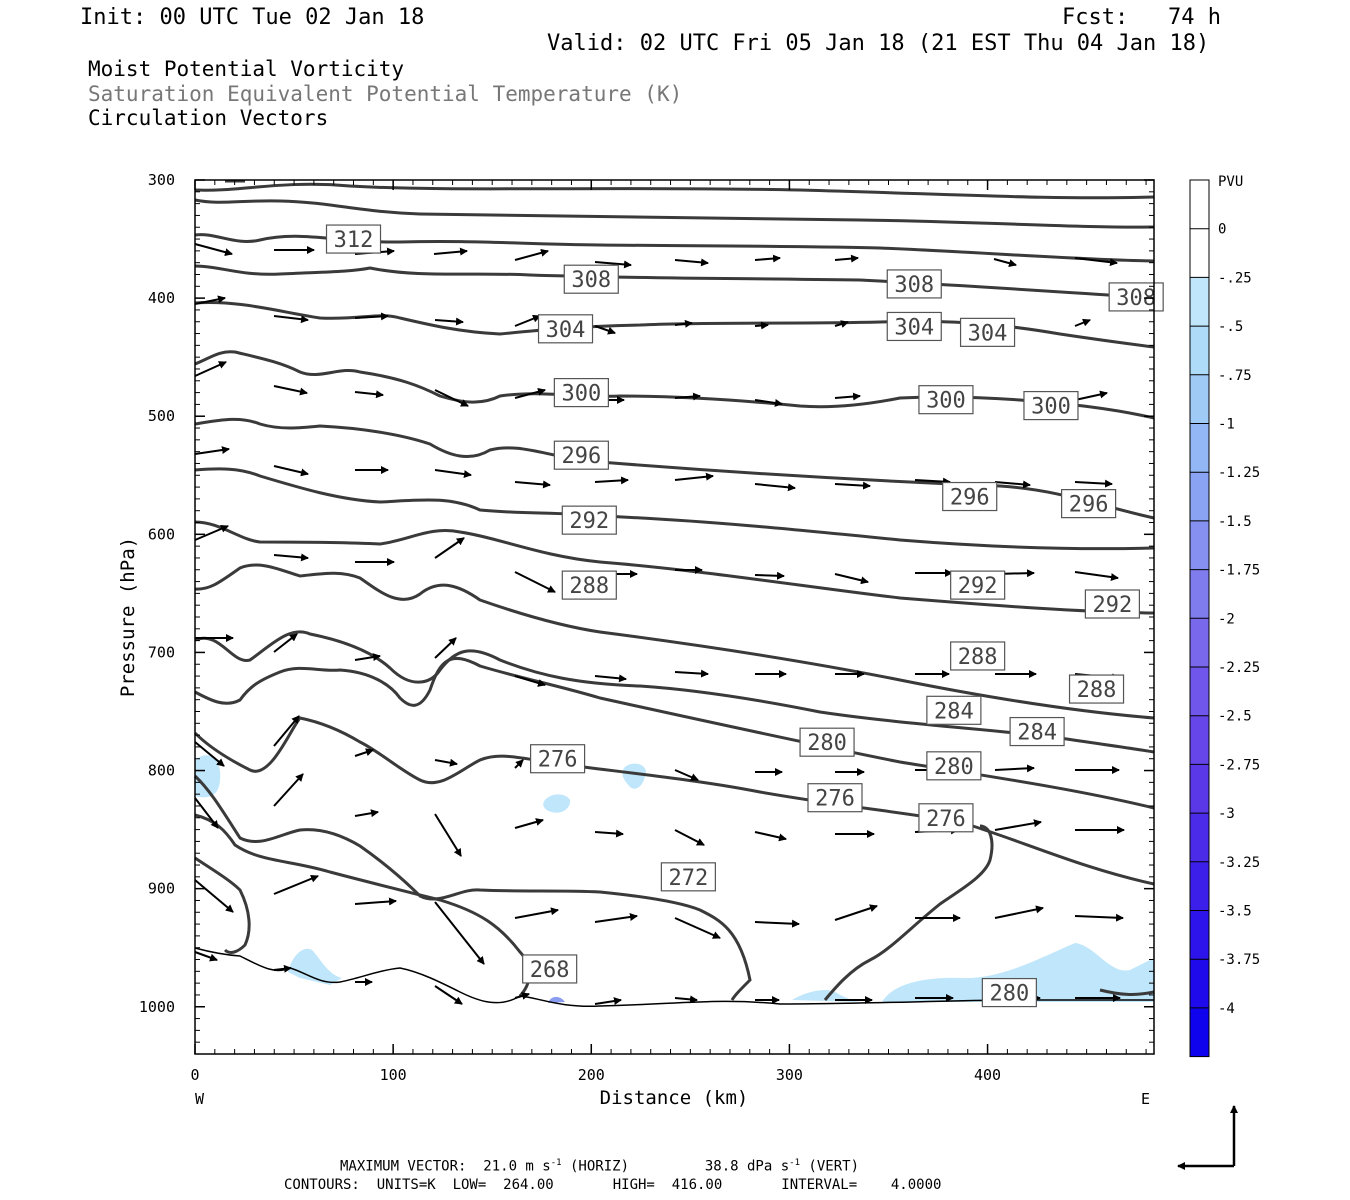 The width and height of the screenshot is (1350, 1200). Describe the element at coordinates (194, 1075) in the screenshot. I see `x-tick-label: 0` at that location.